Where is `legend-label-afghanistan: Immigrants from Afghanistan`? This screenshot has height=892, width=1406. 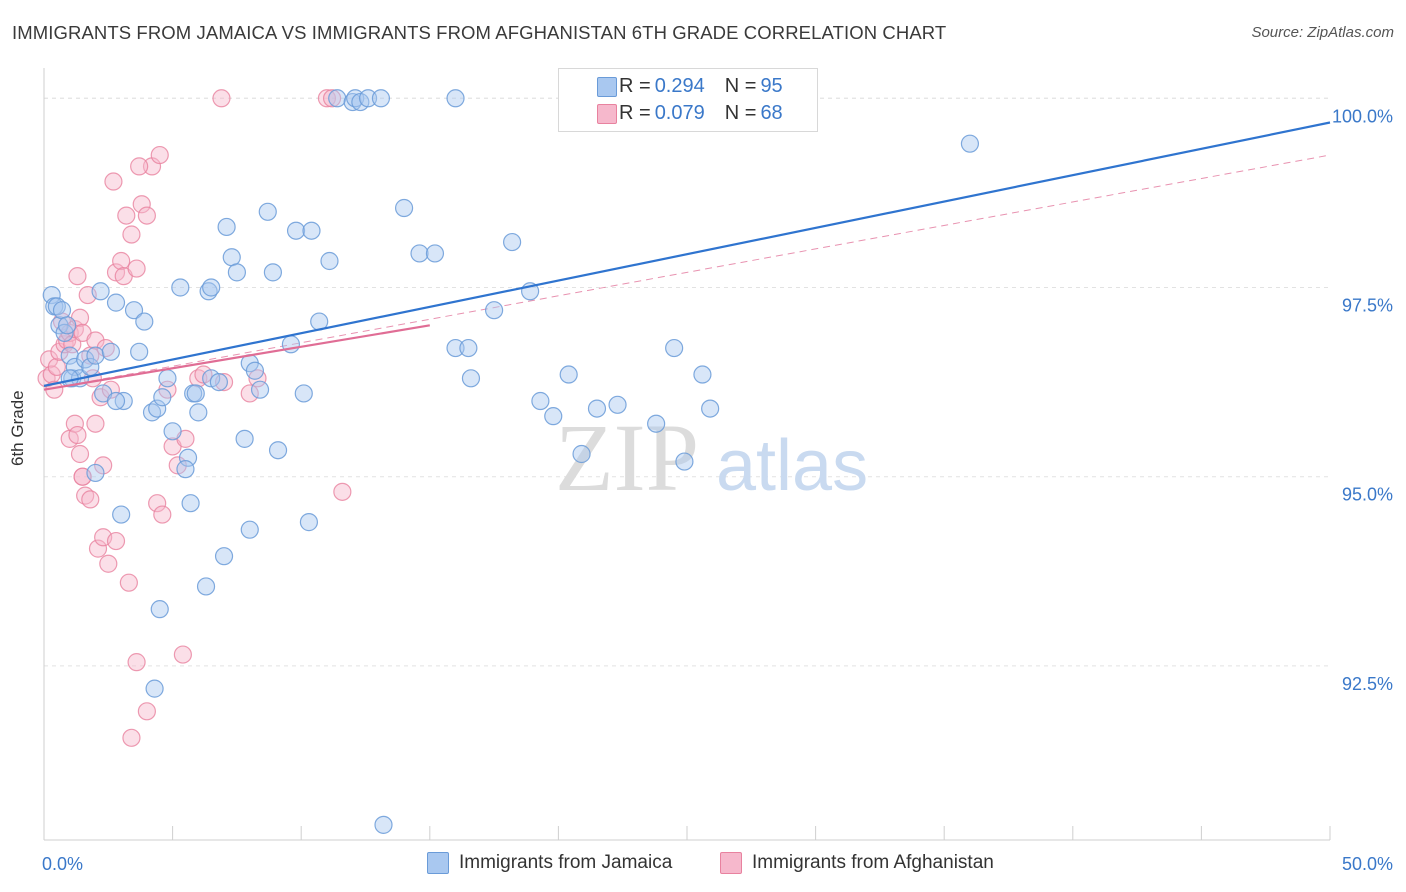 legend-label-afghanistan: Immigrants from Afghanistan is located at coordinates (873, 862).